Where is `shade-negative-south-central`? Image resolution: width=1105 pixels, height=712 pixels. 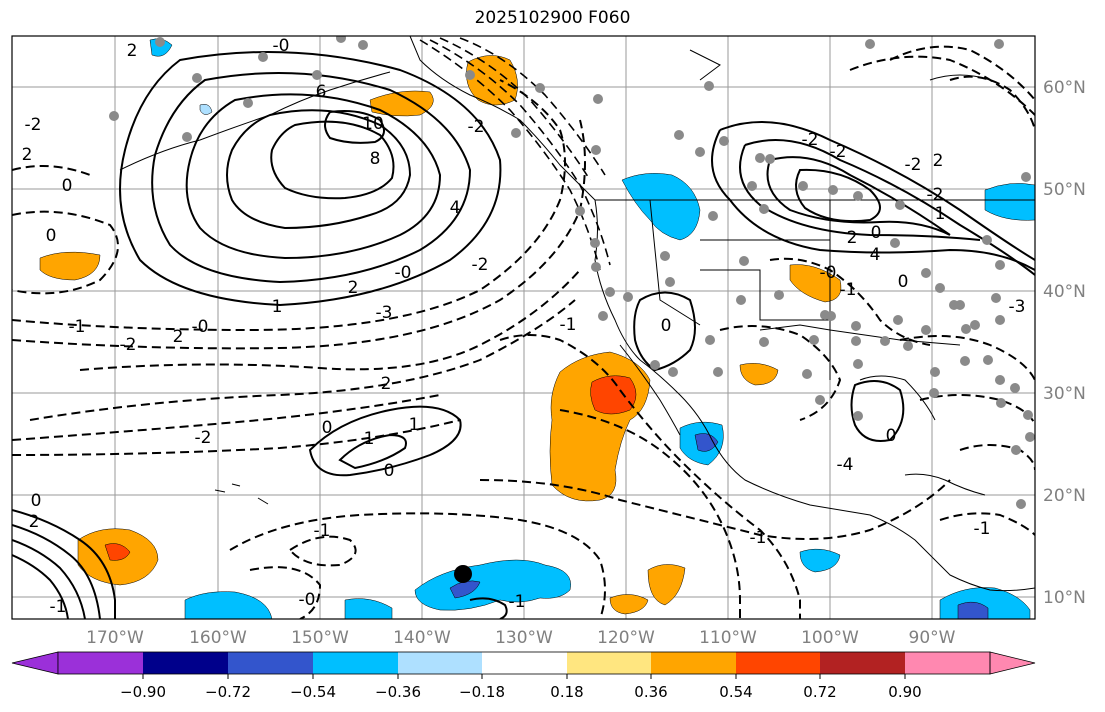 shade-negative-south-central is located at coordinates (368, 608).